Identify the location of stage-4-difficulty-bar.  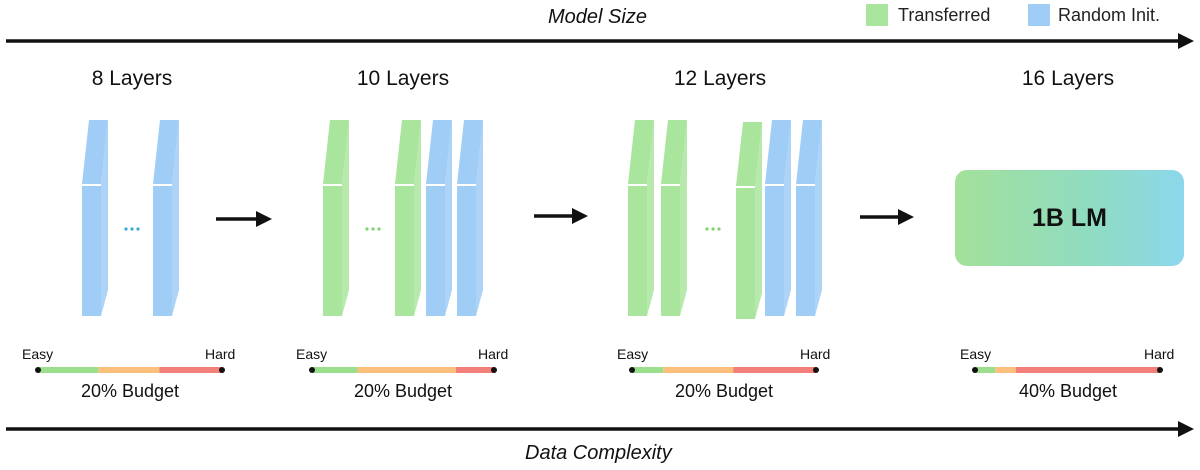
(1067, 370).